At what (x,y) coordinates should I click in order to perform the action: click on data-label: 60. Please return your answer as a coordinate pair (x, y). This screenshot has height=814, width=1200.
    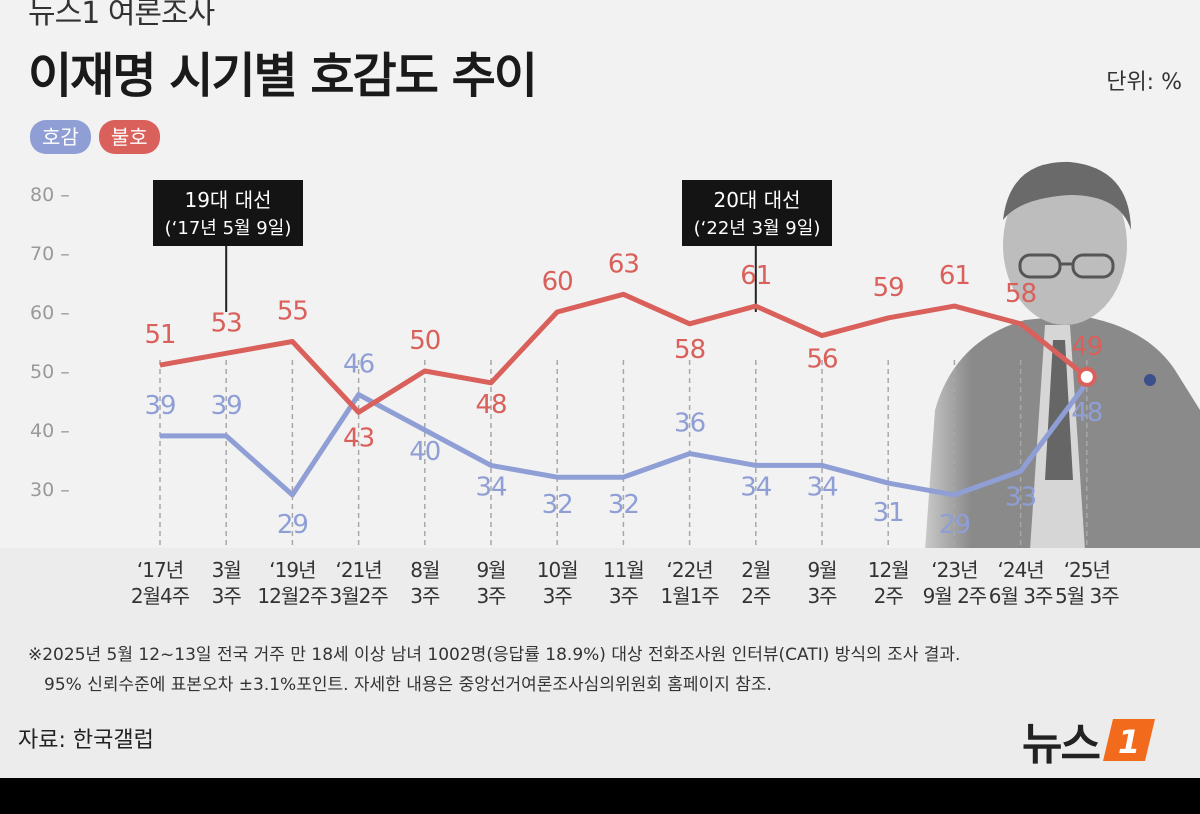
    Looking at the image, I should click on (557, 282).